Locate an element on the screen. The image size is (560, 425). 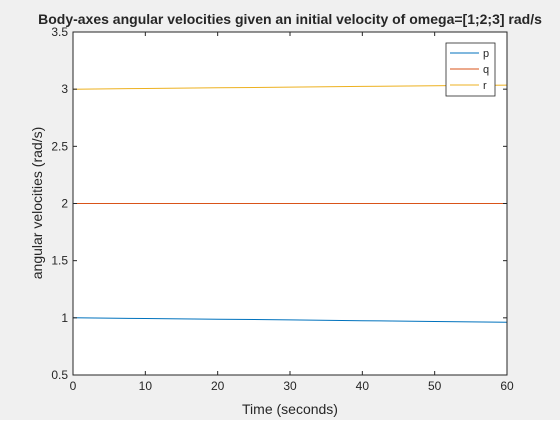
y-tick-label: 3.5 is located at coordinates (59, 32).